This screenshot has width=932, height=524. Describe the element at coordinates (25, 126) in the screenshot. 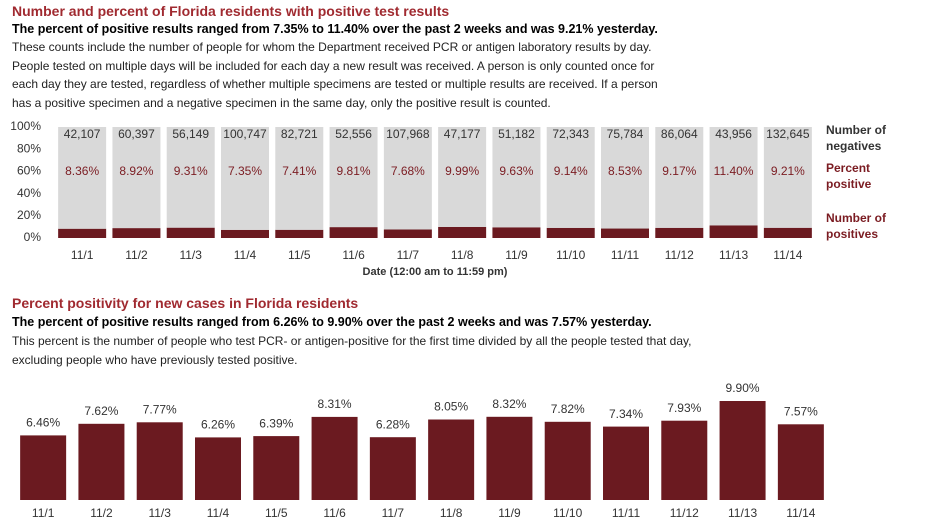

I see `y-tick-label: 100%` at that location.